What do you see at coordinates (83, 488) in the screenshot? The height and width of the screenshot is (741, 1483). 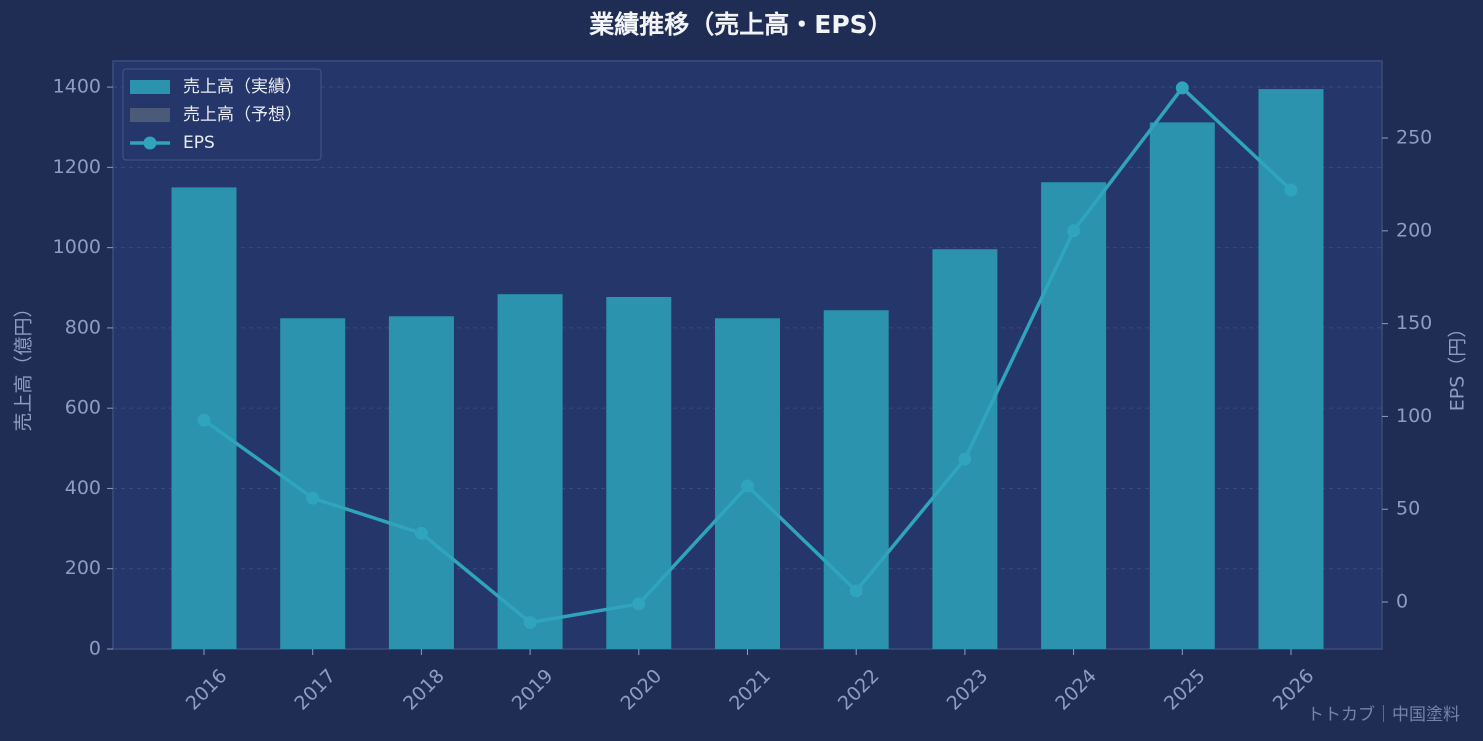 I see `y-tick-label: 400` at bounding box center [83, 488].